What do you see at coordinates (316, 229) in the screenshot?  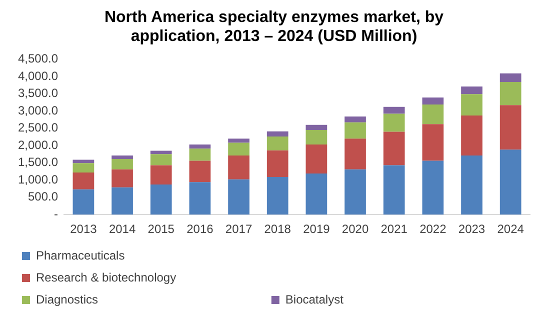 I see `x-tick-label: 2019` at bounding box center [316, 229].